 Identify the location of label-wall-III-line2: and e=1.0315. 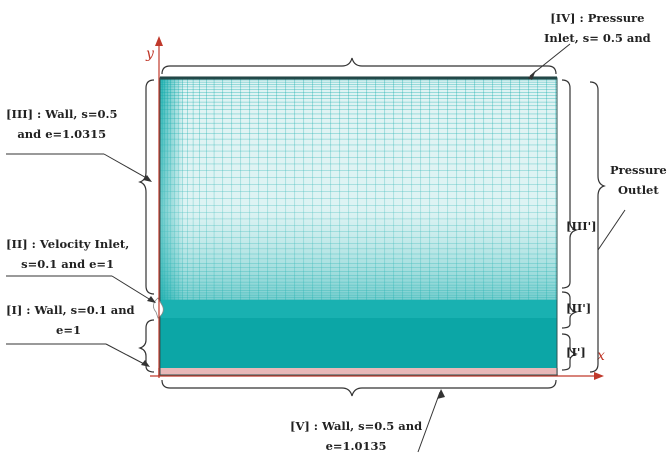
(62, 134).